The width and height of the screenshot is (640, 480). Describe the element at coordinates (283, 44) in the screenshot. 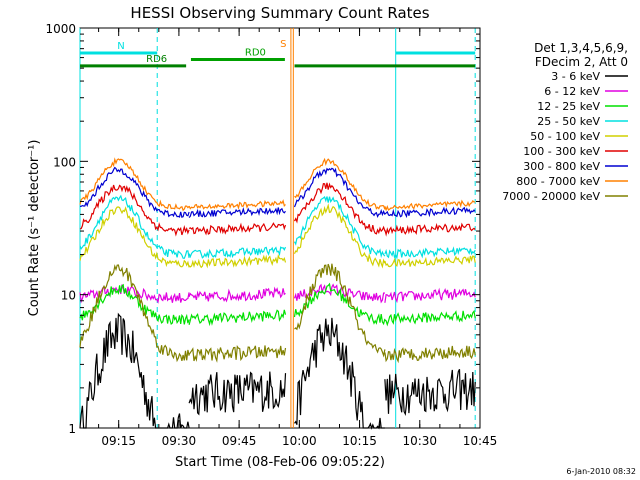

I see `annotation-label: S` at that location.